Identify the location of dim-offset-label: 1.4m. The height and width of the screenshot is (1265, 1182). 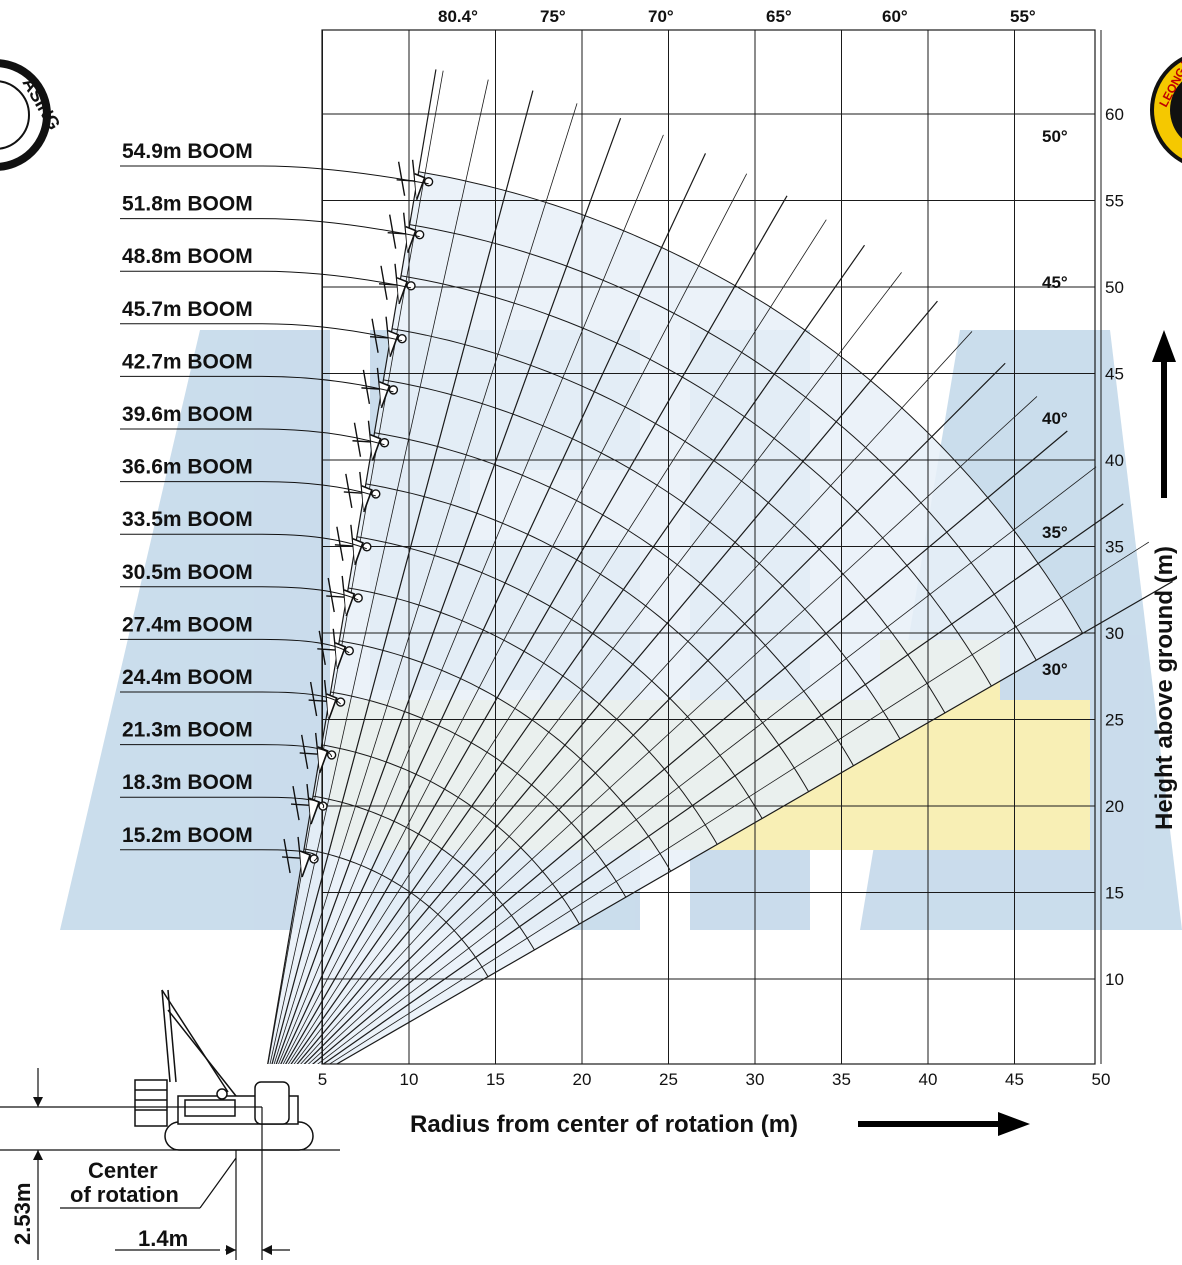
(163, 1238).